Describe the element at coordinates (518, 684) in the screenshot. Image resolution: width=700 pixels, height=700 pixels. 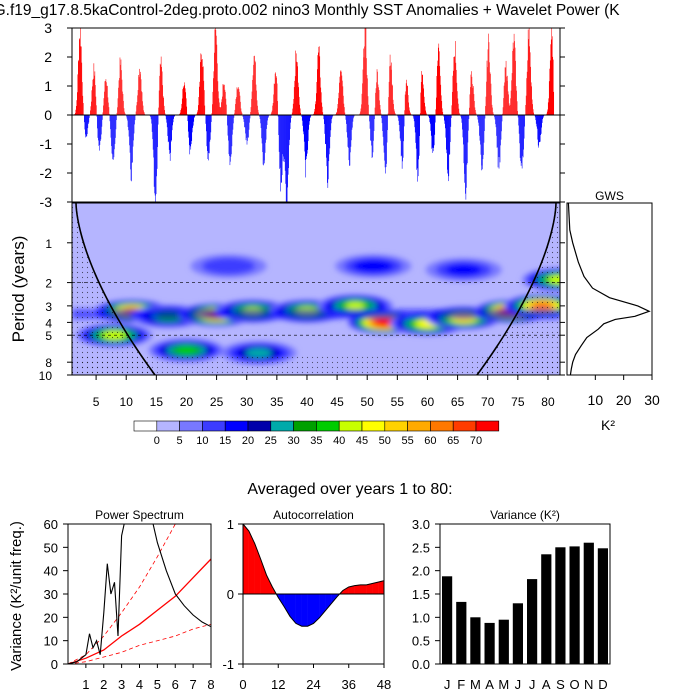
I see `month-label: J` at that location.